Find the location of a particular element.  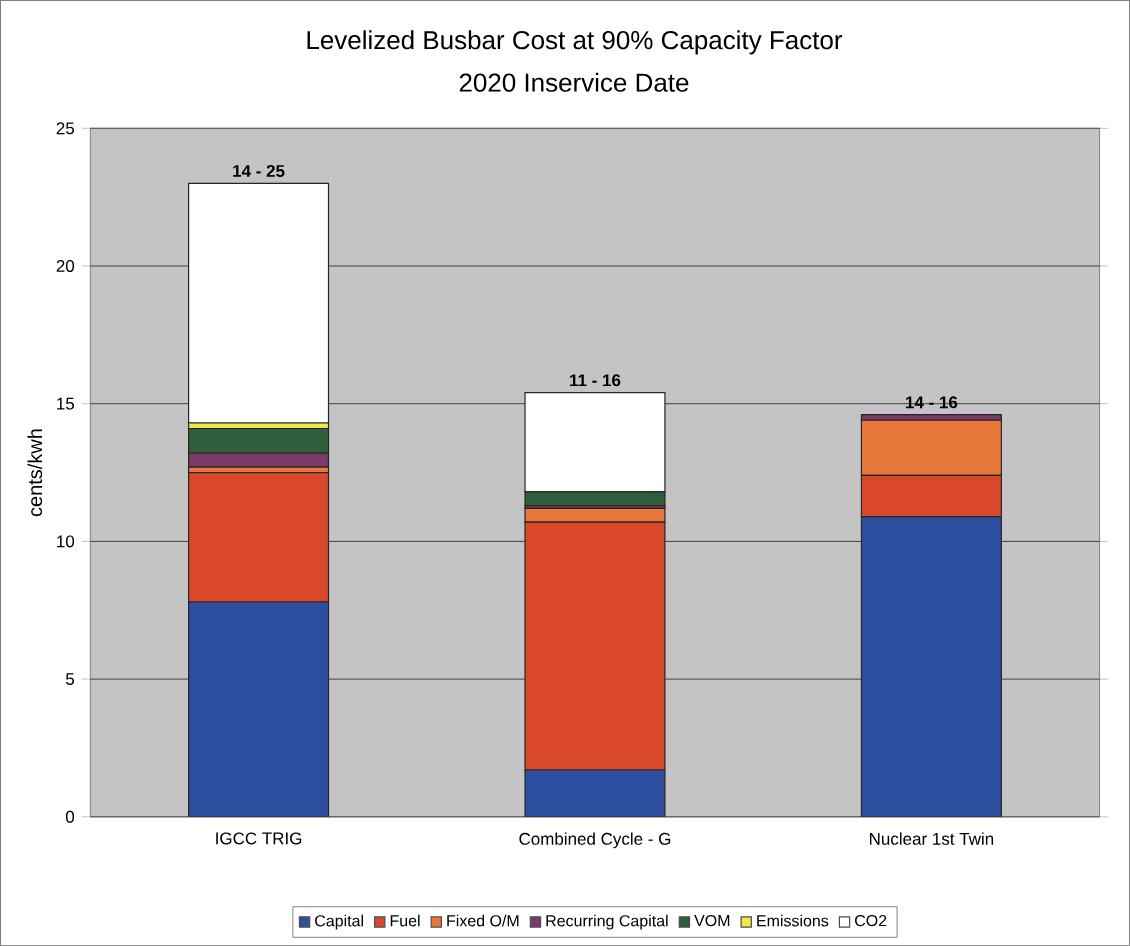

y-tick-label: 20 is located at coordinates (65, 265).